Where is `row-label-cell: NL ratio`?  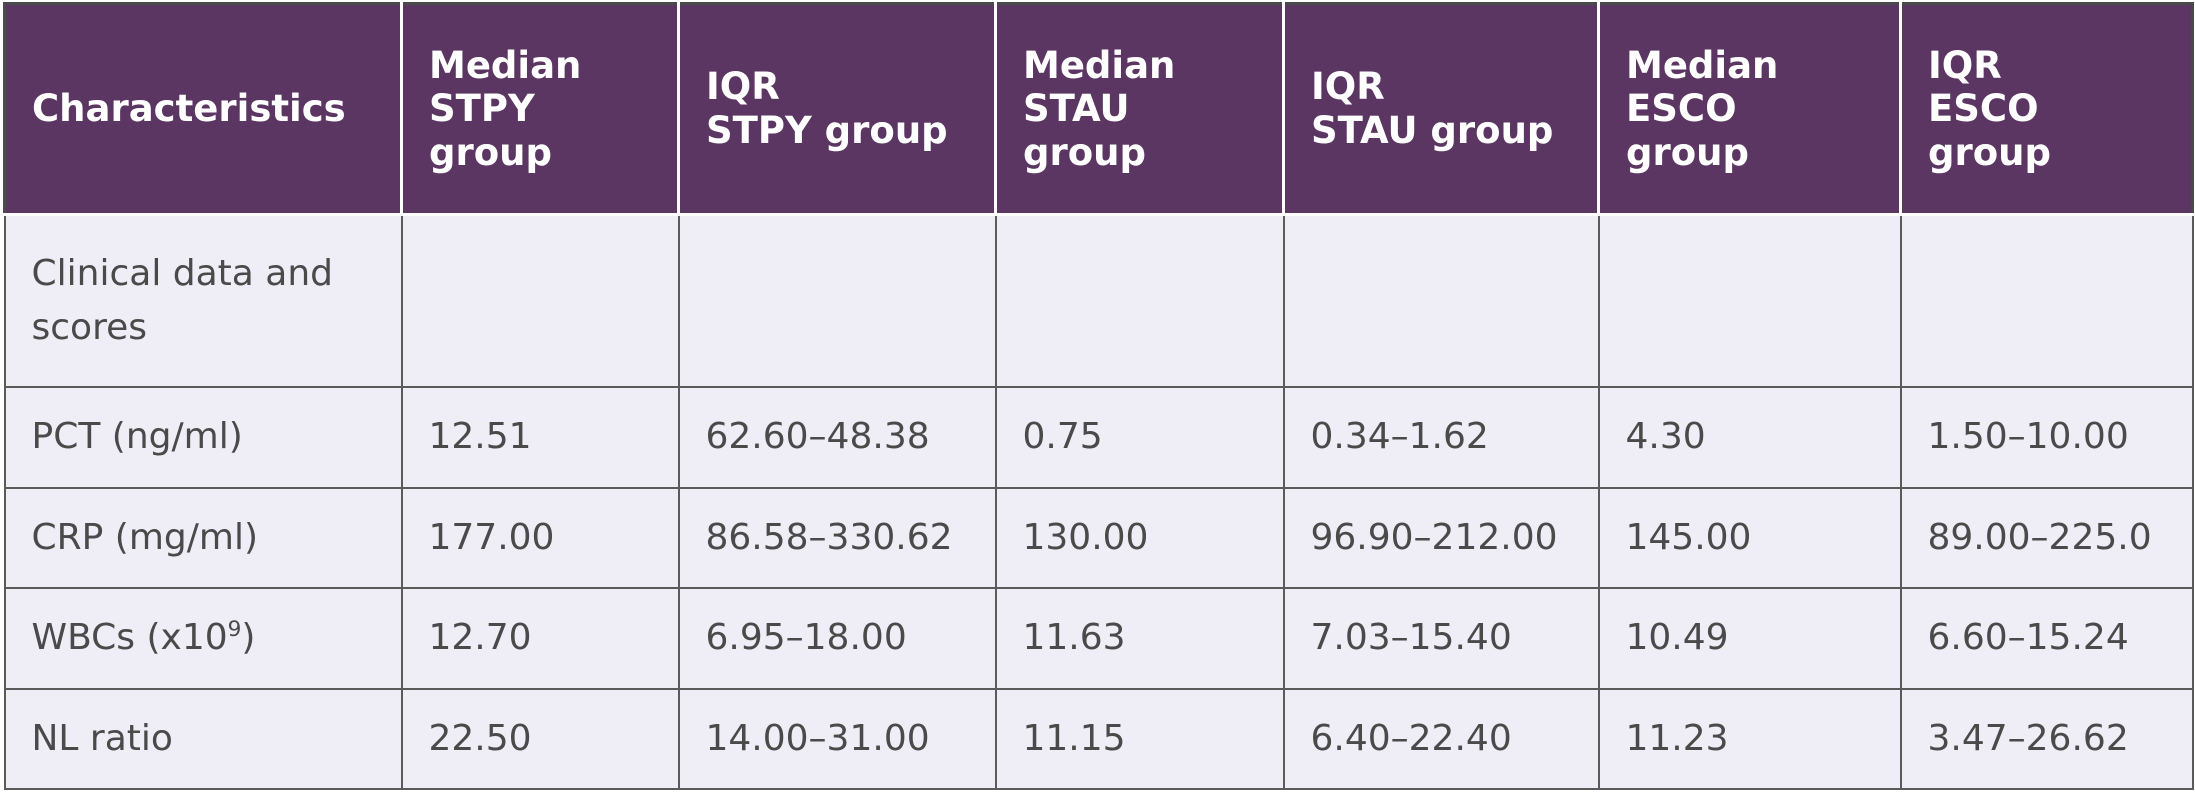 row-label-cell: NL ratio is located at coordinates (203, 739).